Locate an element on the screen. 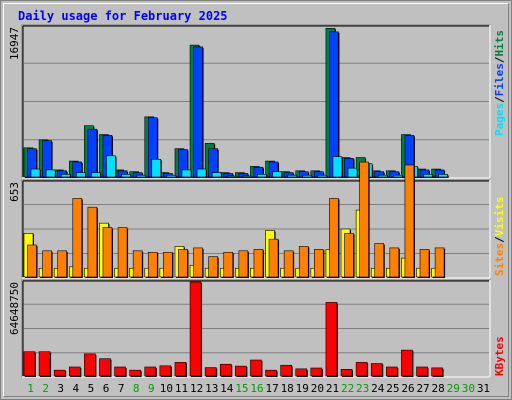 Image resolution: width=512 pixels, height=400 pixels. legend-sites: Sites is located at coordinates (499, 259).